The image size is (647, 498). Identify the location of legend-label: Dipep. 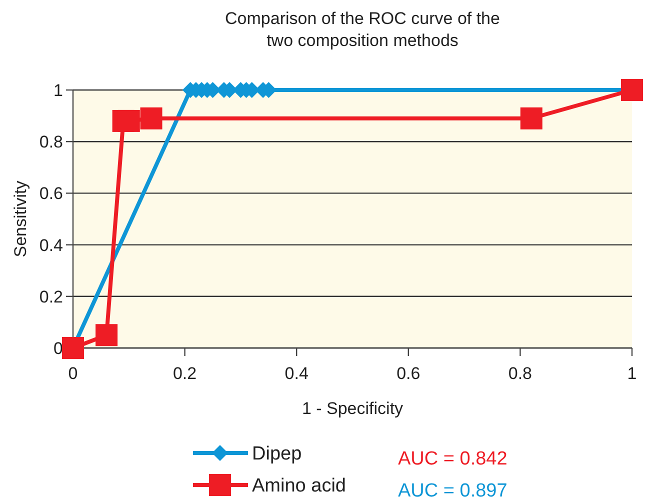
(277, 454).